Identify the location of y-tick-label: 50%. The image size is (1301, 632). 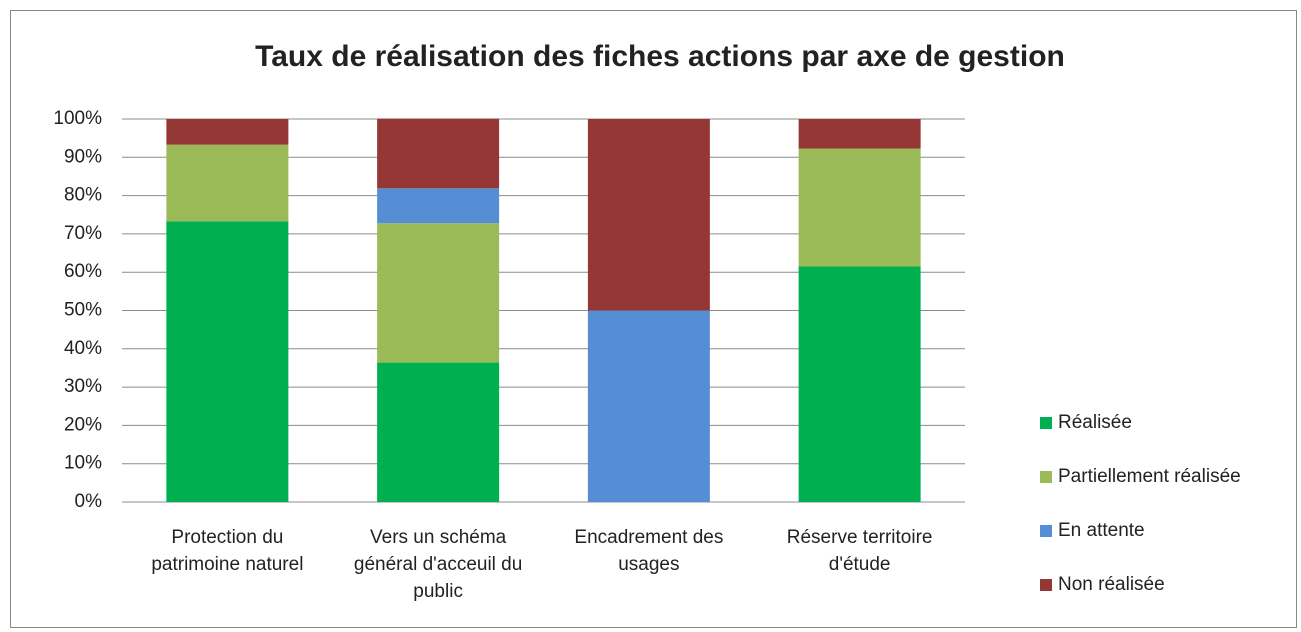
(83, 310).